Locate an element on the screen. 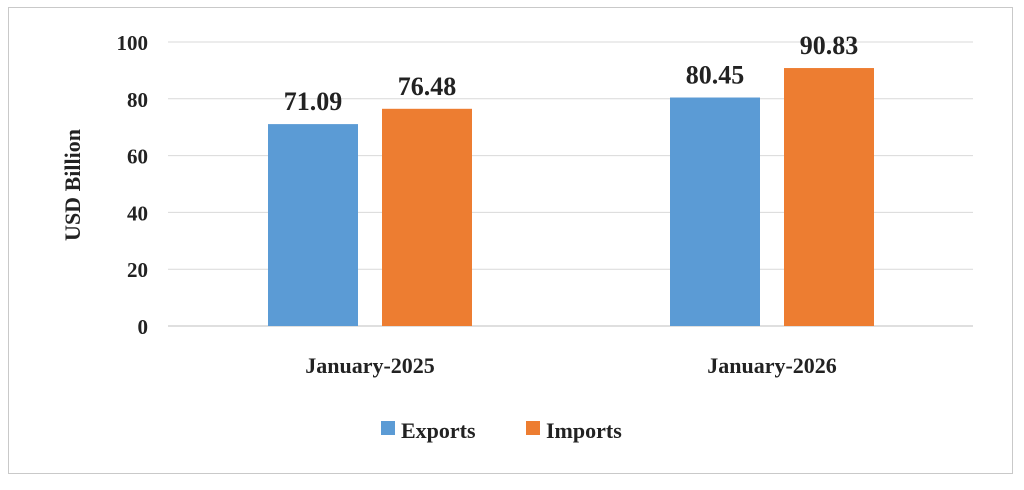 This screenshot has width=1024, height=490. x-category-label-1: January-2025 is located at coordinates (370, 365).